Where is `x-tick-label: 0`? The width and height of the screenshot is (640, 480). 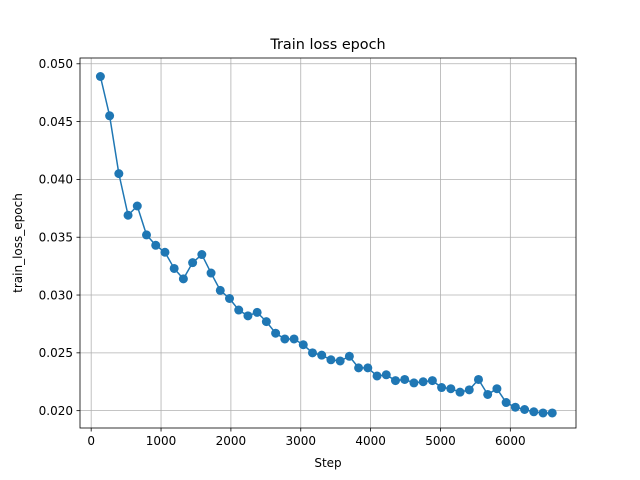
x-tick-label: 0 is located at coordinates (91, 441).